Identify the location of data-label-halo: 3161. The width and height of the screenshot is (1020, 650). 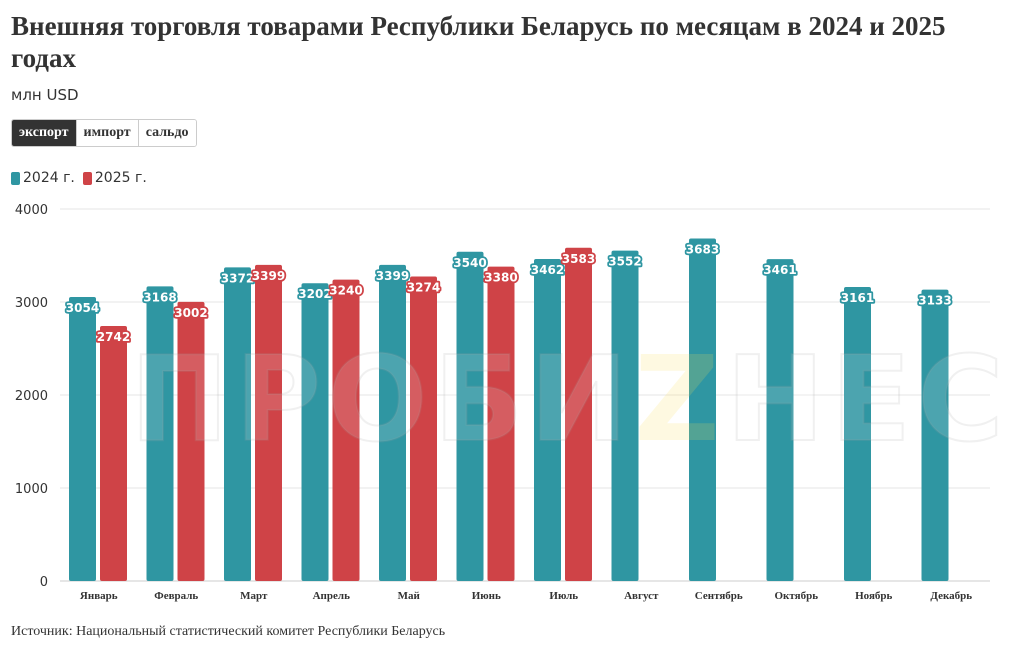
(857, 298).